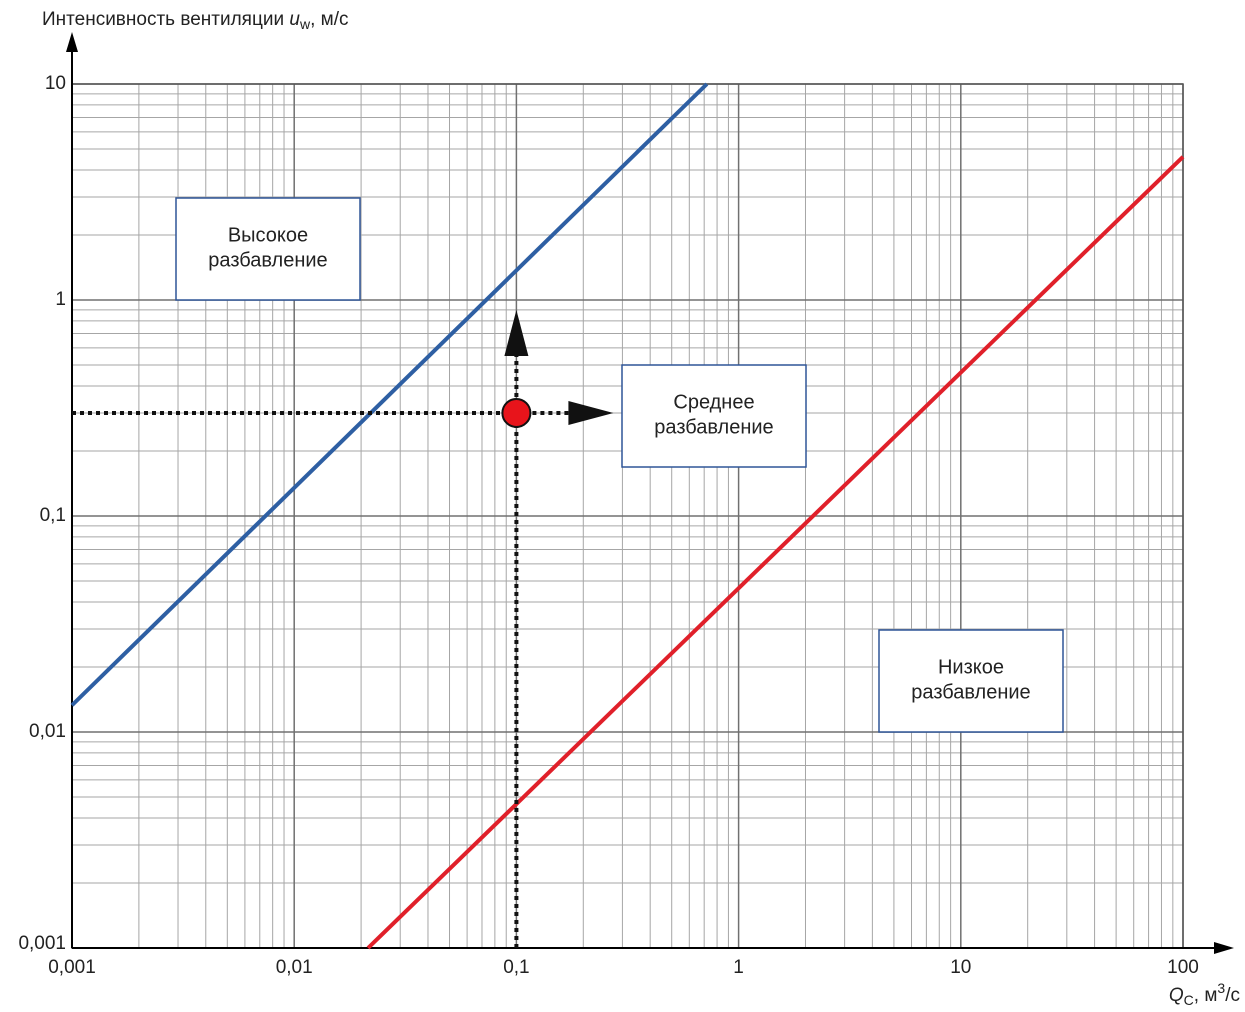 The height and width of the screenshot is (1012, 1245). Describe the element at coordinates (960, 967) in the screenshot. I see `x-tick-label: 10` at that location.